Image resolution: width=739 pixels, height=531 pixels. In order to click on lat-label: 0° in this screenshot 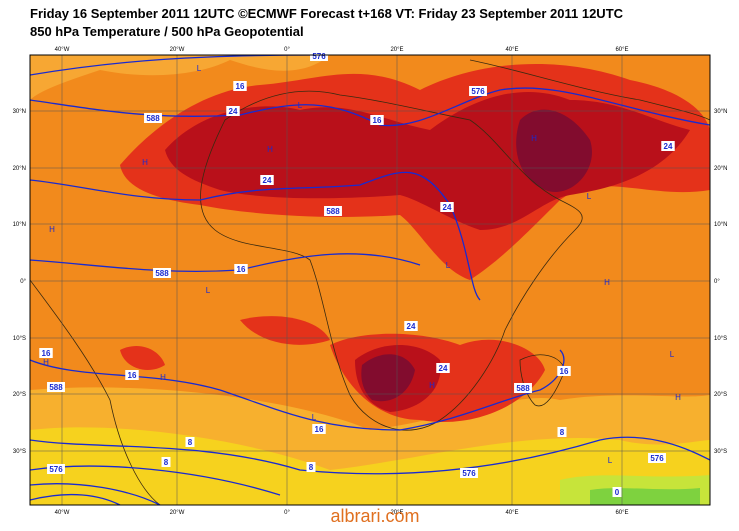, I will do `click(23, 282)`.